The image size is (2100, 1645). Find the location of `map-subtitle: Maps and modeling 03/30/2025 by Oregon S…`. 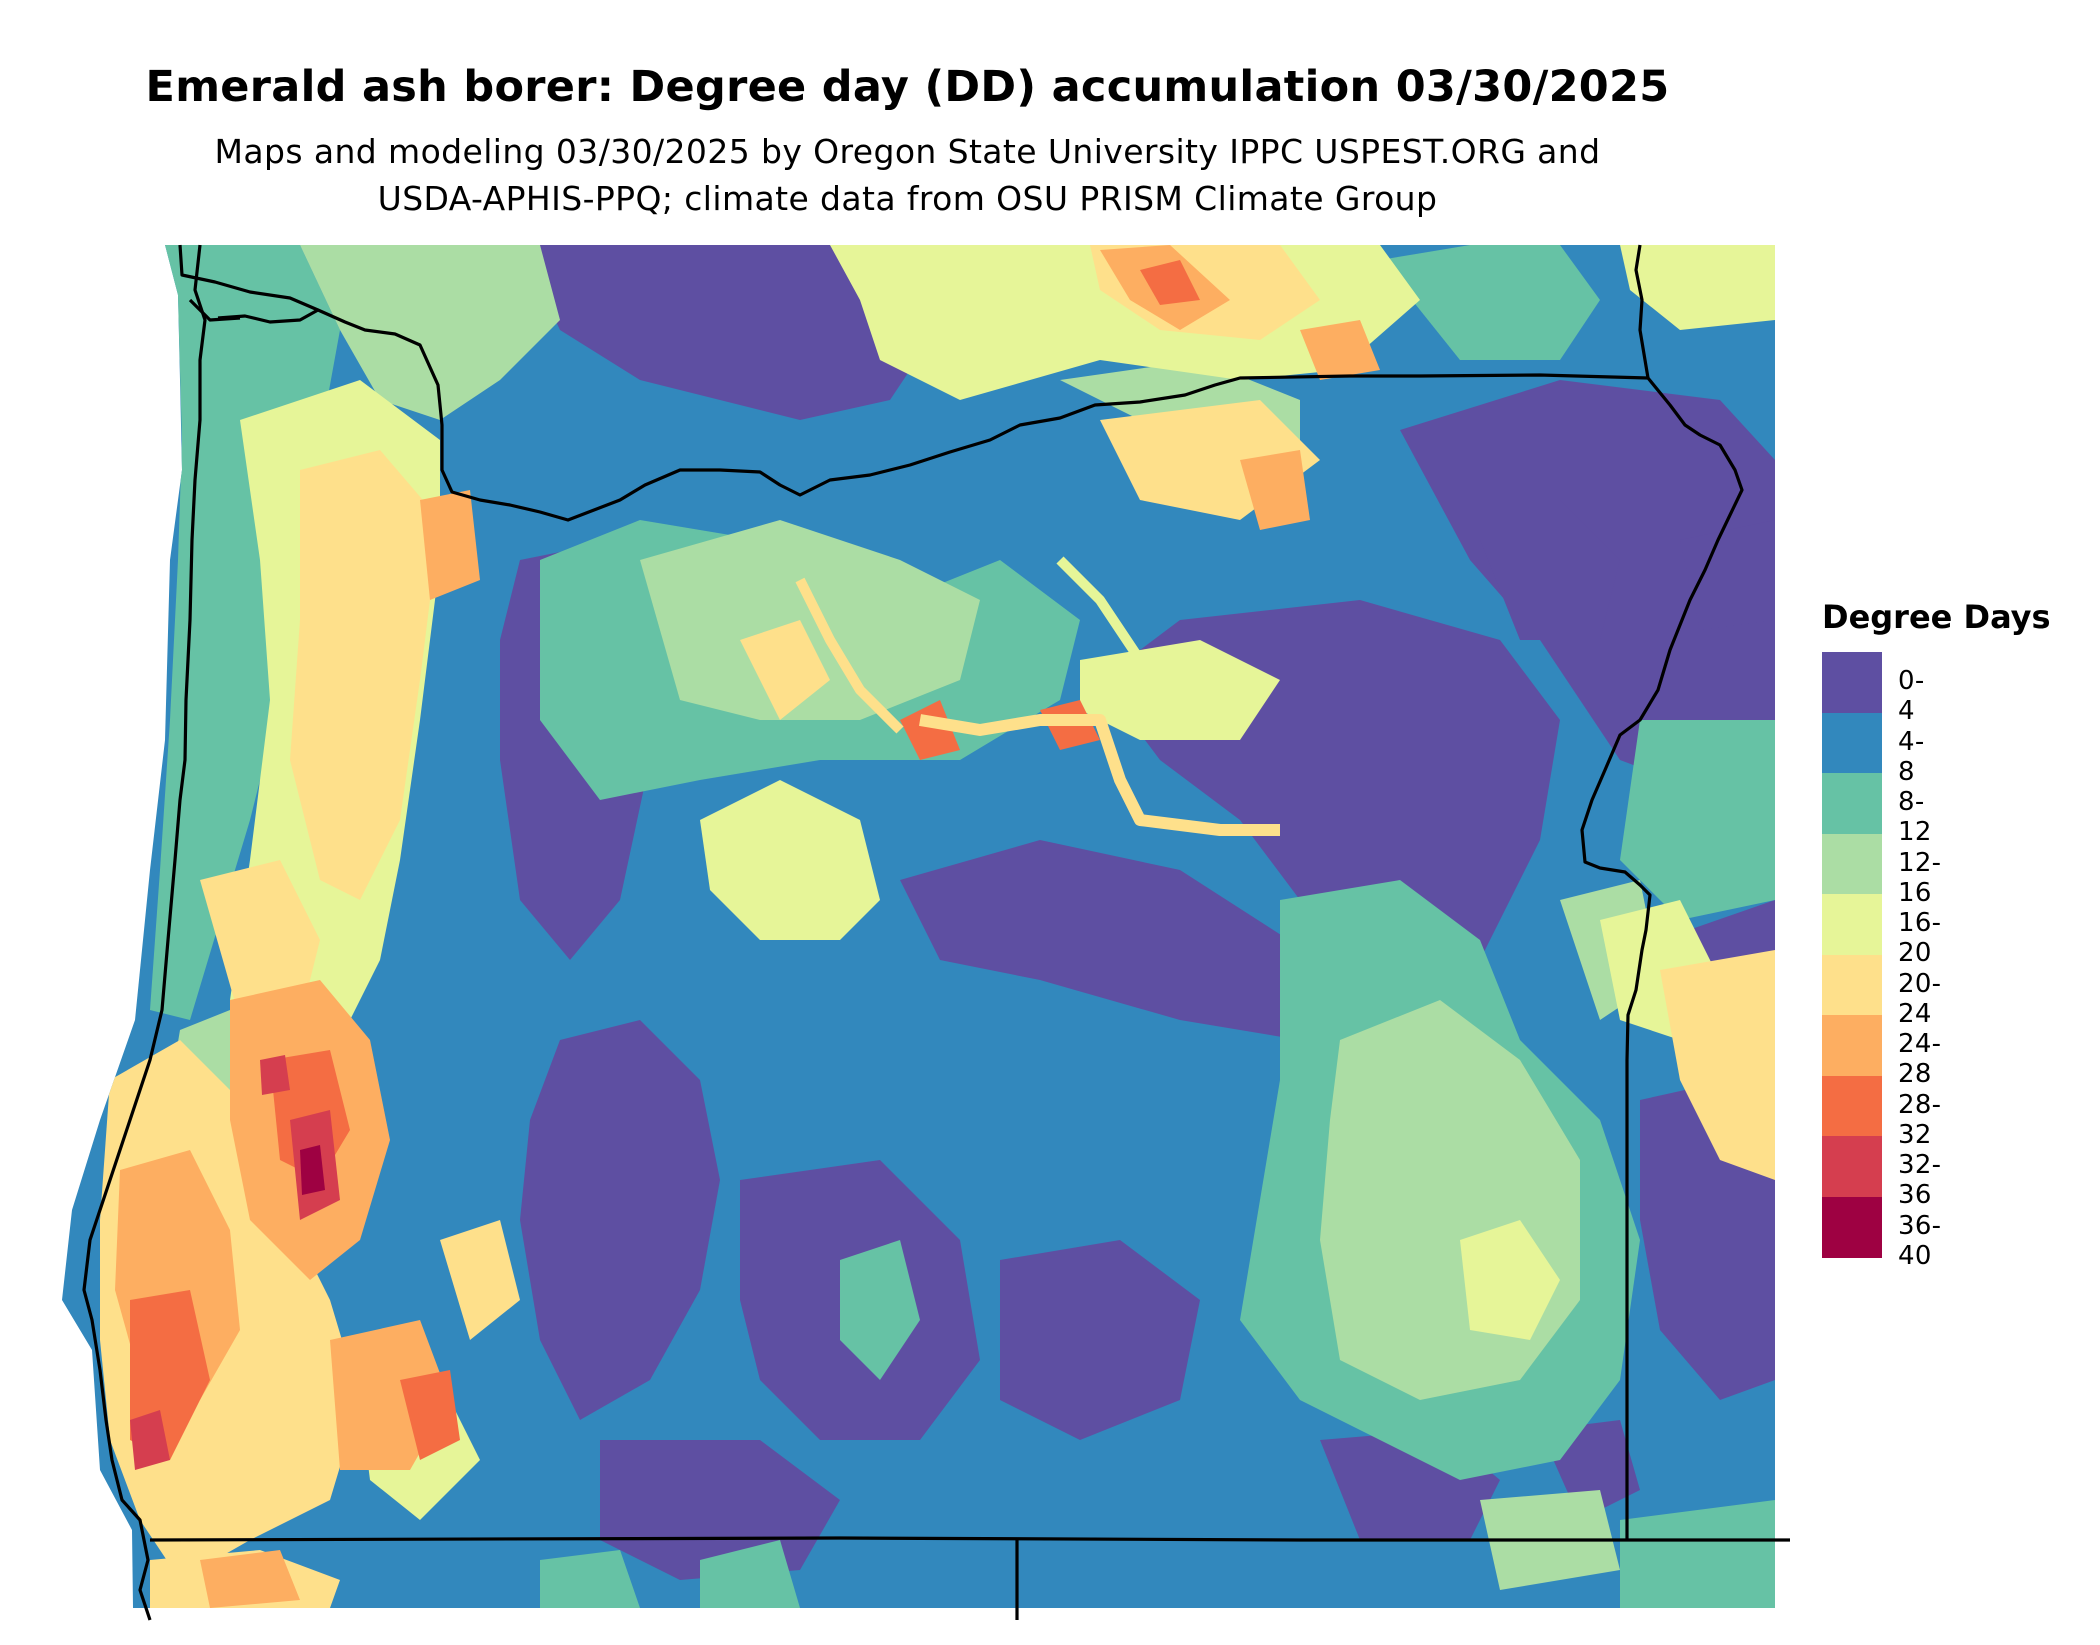

map-subtitle: Maps and modeling 03/30/2025 by Oregon S… is located at coordinates (907, 175).